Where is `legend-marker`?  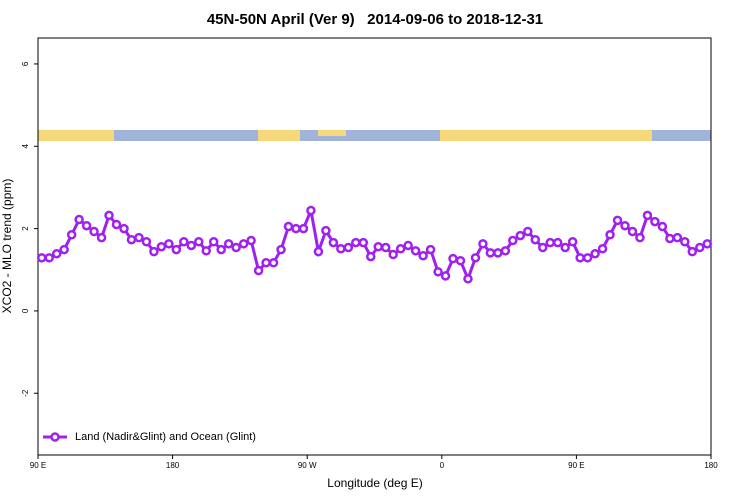 legend-marker is located at coordinates (55, 437).